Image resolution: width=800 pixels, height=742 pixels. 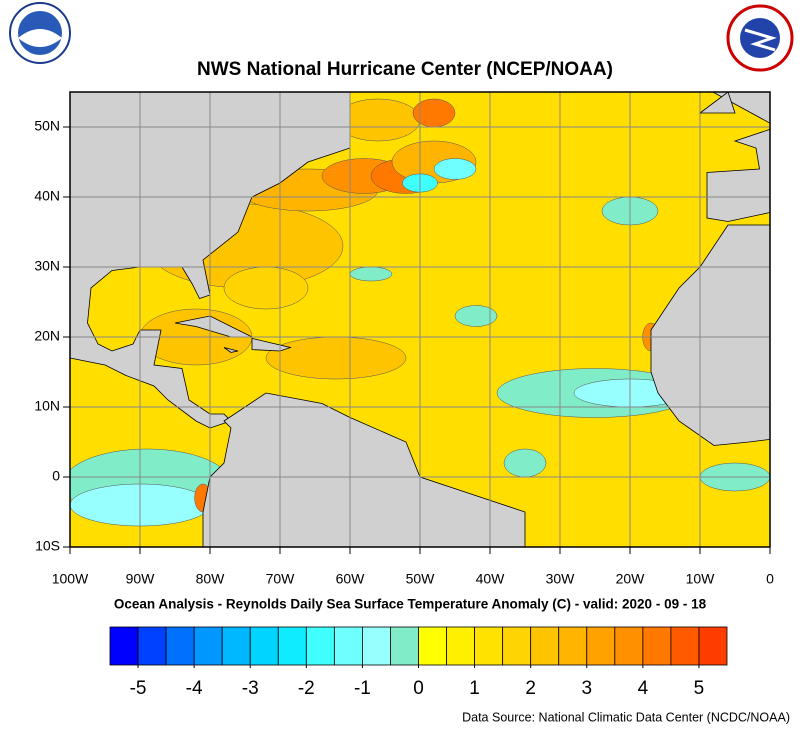 I want to click on colorbar-label: -4, so click(x=194, y=688).